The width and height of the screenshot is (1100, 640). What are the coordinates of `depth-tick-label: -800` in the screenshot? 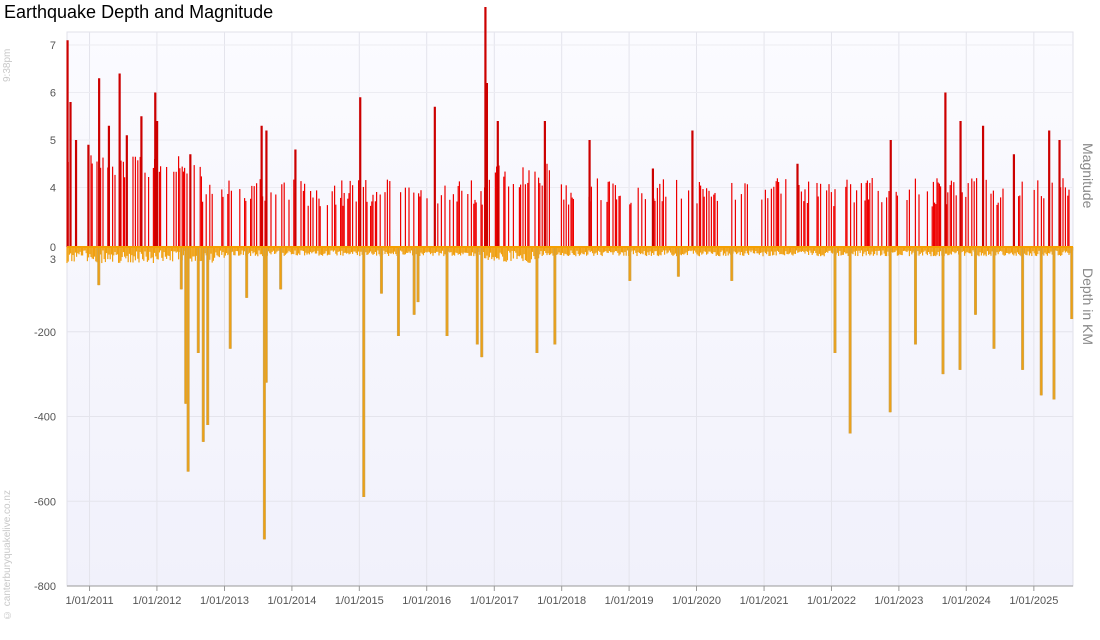 It's located at (45, 587).